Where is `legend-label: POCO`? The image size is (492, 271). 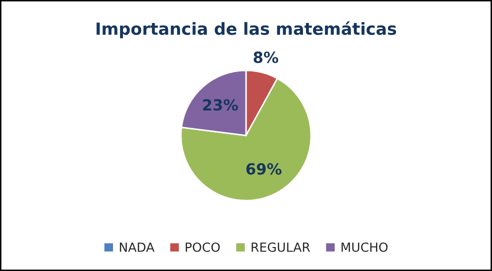
legend-label: POCO is located at coordinates (203, 247).